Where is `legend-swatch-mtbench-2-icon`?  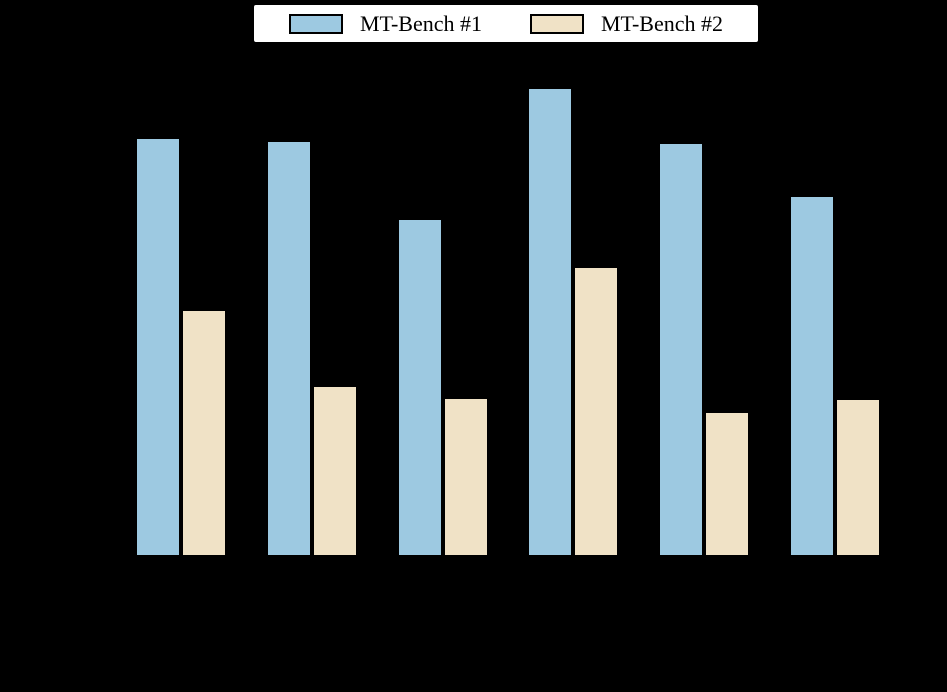 legend-swatch-mtbench-2-icon is located at coordinates (557, 23).